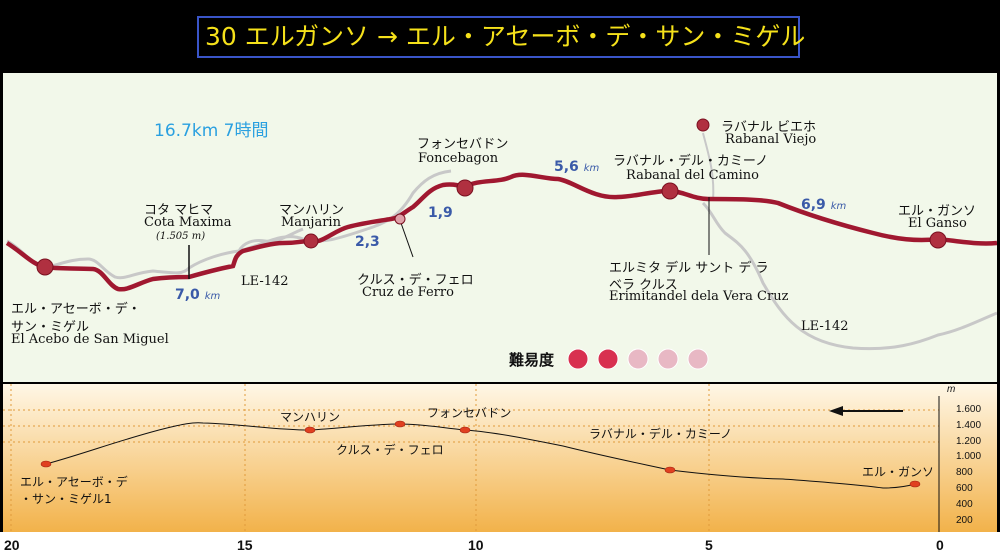  I want to click on profile-marker-manjarin, so click(310, 430).